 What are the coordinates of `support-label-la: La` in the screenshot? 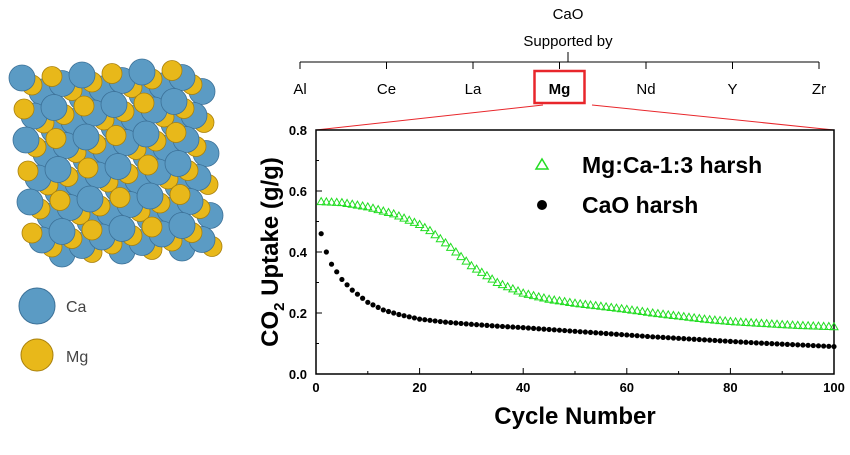 It's located at (473, 89).